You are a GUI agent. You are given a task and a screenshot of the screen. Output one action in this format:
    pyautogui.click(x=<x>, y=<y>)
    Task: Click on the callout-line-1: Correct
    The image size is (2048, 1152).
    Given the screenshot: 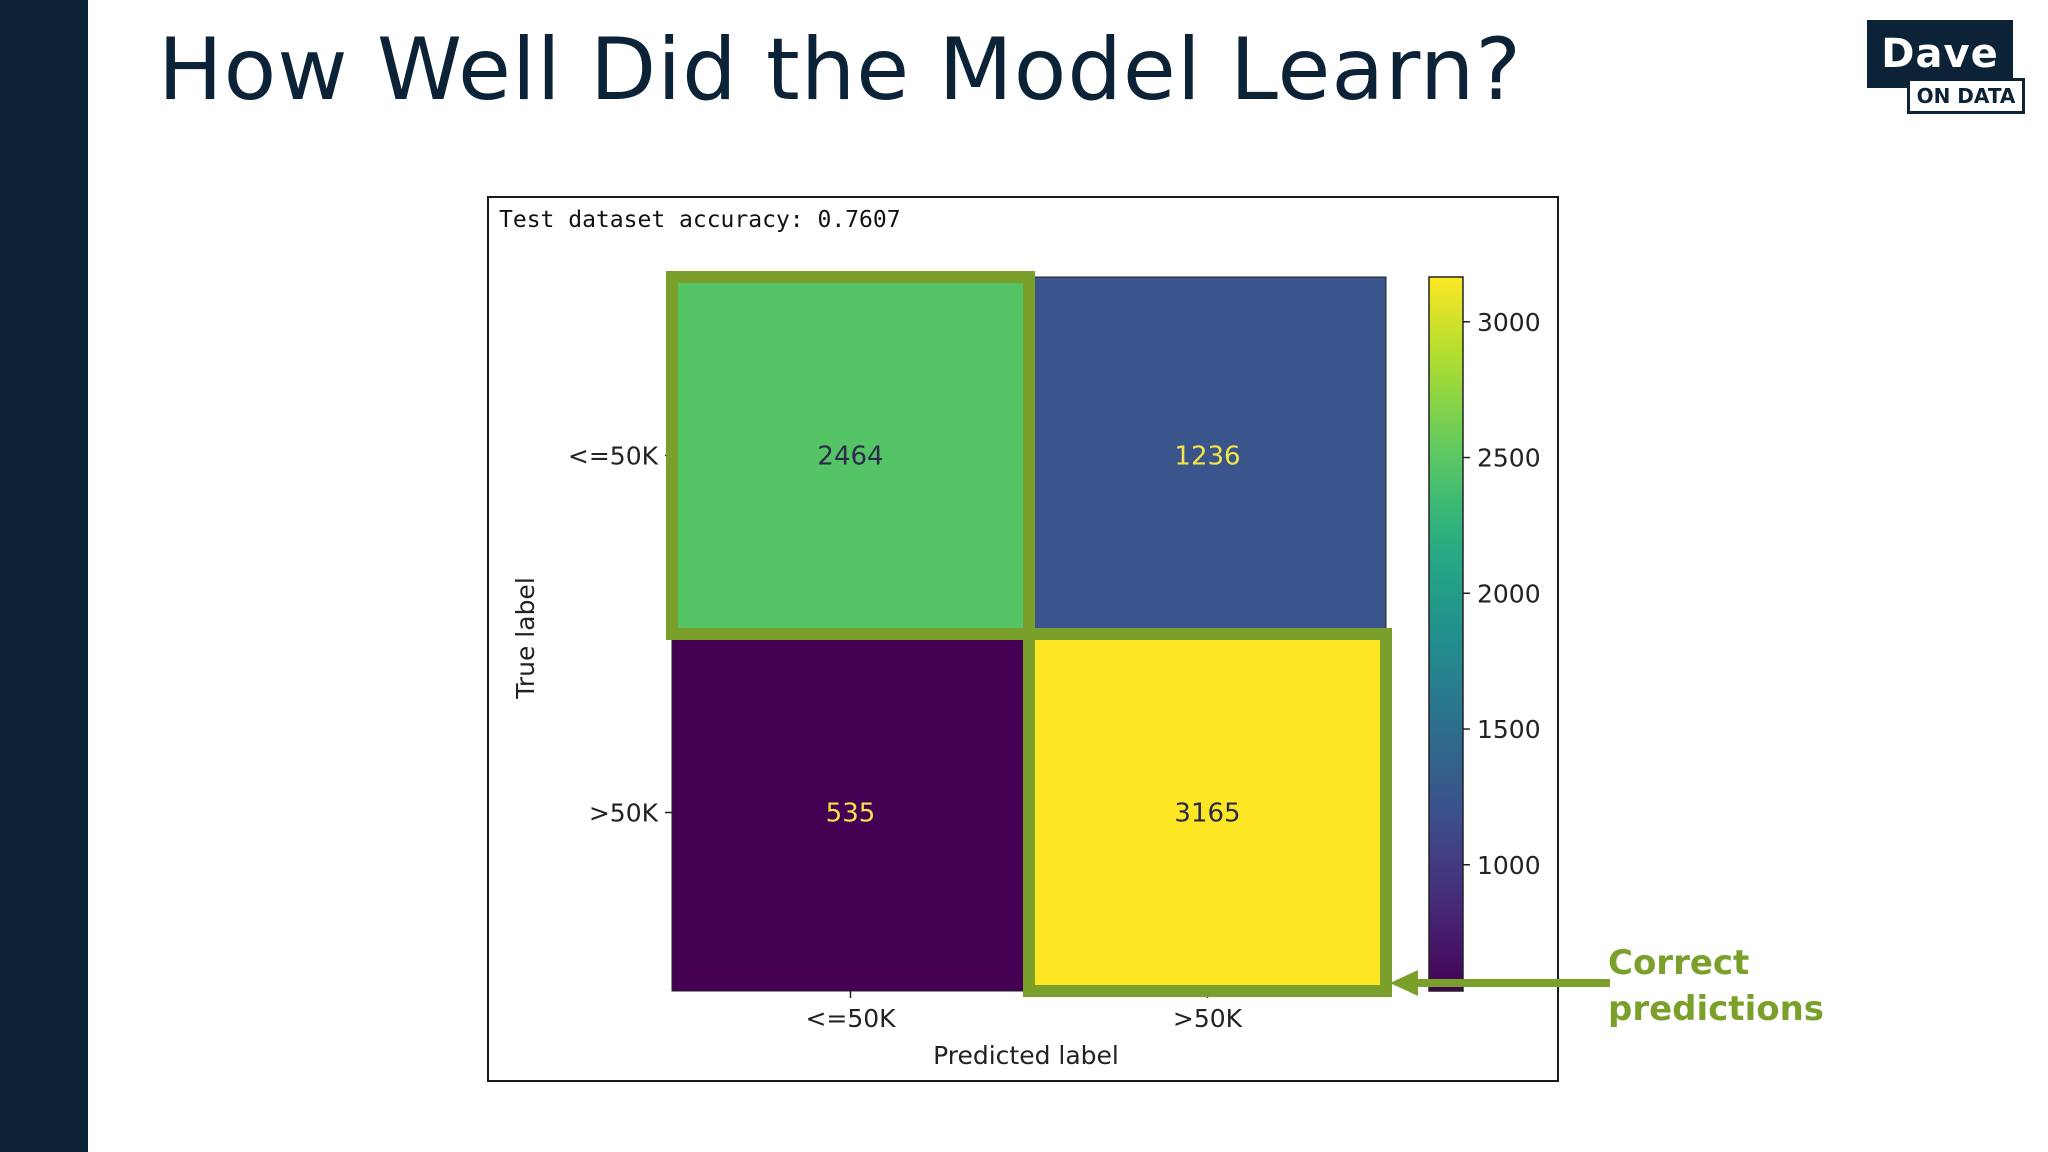 What is the action you would take?
    pyautogui.click(x=1679, y=963)
    